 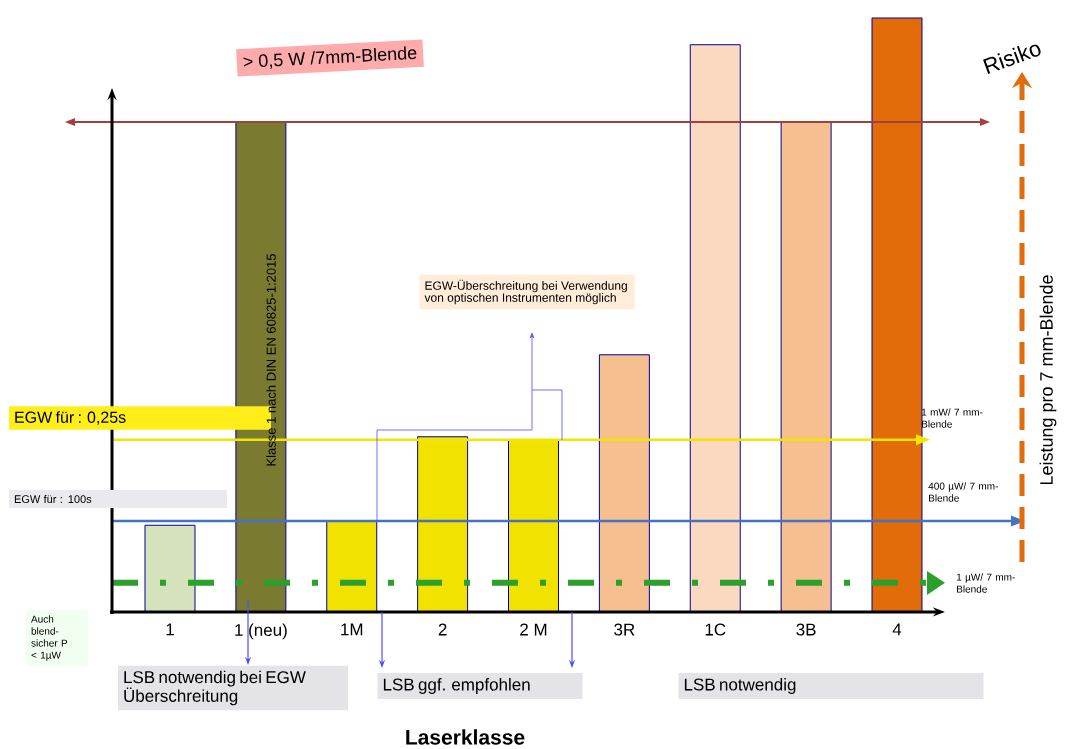 What do you see at coordinates (465, 737) in the screenshot?
I see `x-axis-title: Laserklasse` at bounding box center [465, 737].